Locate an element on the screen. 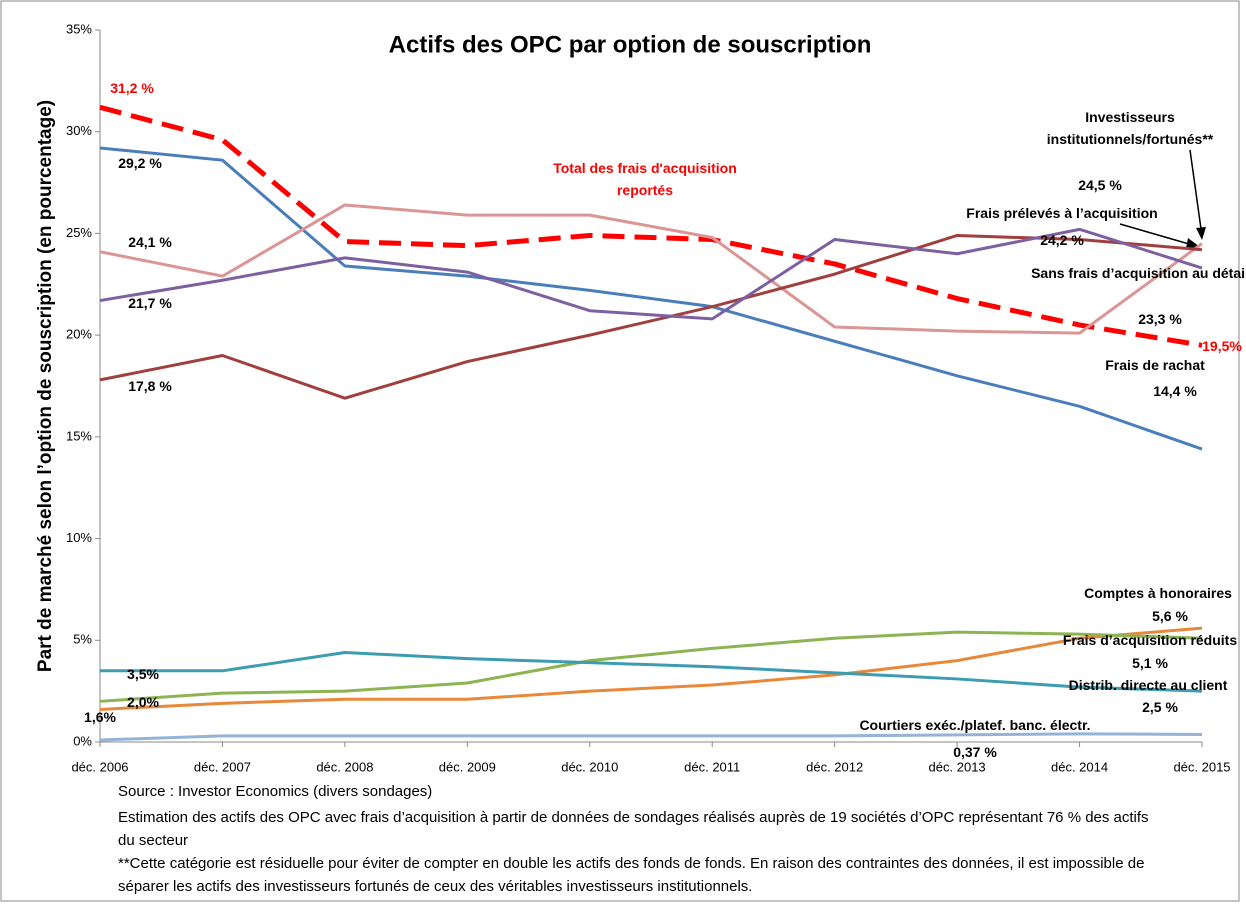 The width and height of the screenshot is (1246, 906). data-label: 23,3 % is located at coordinates (1160, 319).